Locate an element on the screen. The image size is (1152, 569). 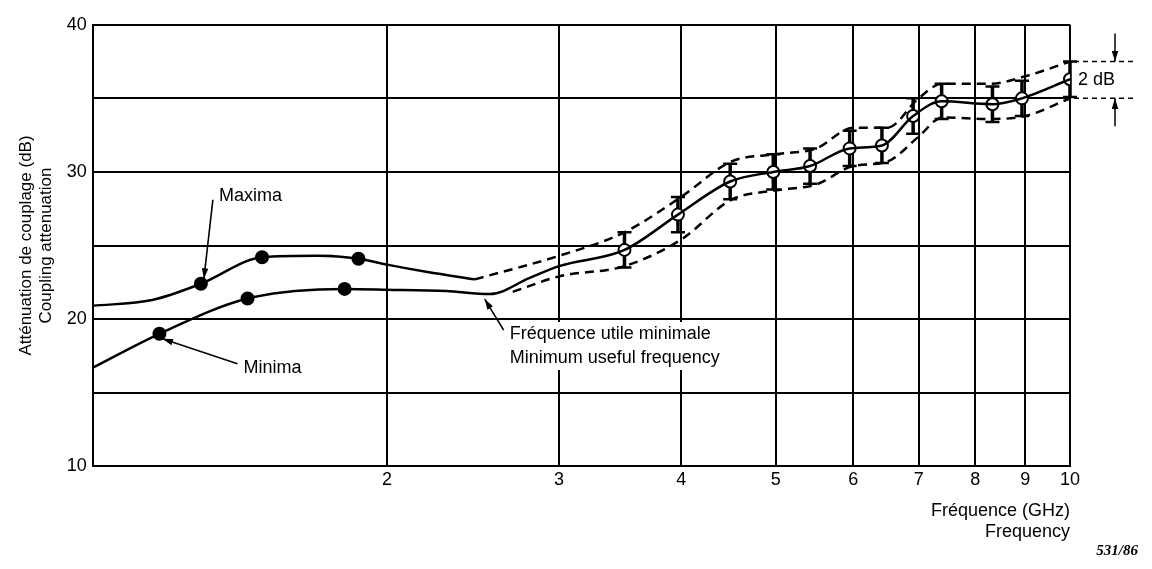
x-tick-label: 4 is located at coordinates (681, 478).